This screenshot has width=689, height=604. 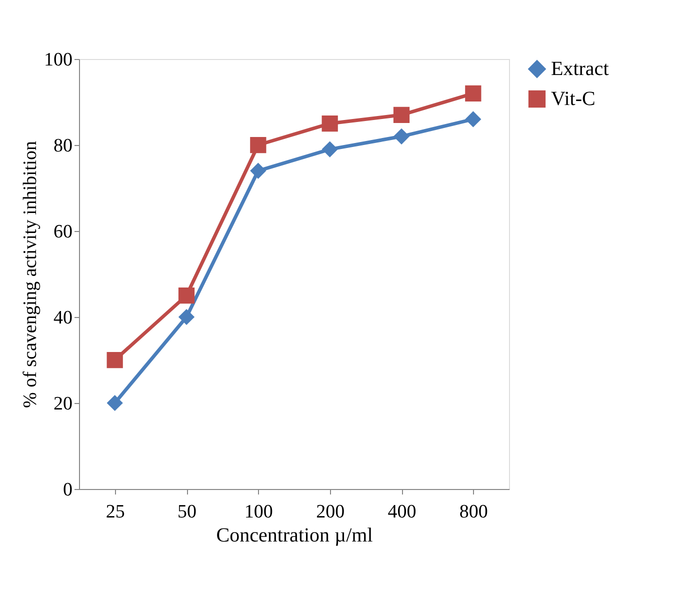 What do you see at coordinates (115, 512) in the screenshot?
I see `x-tick-label: 25` at bounding box center [115, 512].